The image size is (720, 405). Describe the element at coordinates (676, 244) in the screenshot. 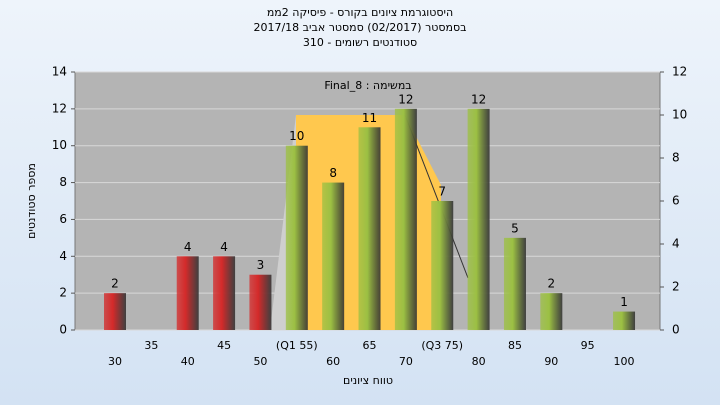

I see `y2-tick-label: 4` at that location.